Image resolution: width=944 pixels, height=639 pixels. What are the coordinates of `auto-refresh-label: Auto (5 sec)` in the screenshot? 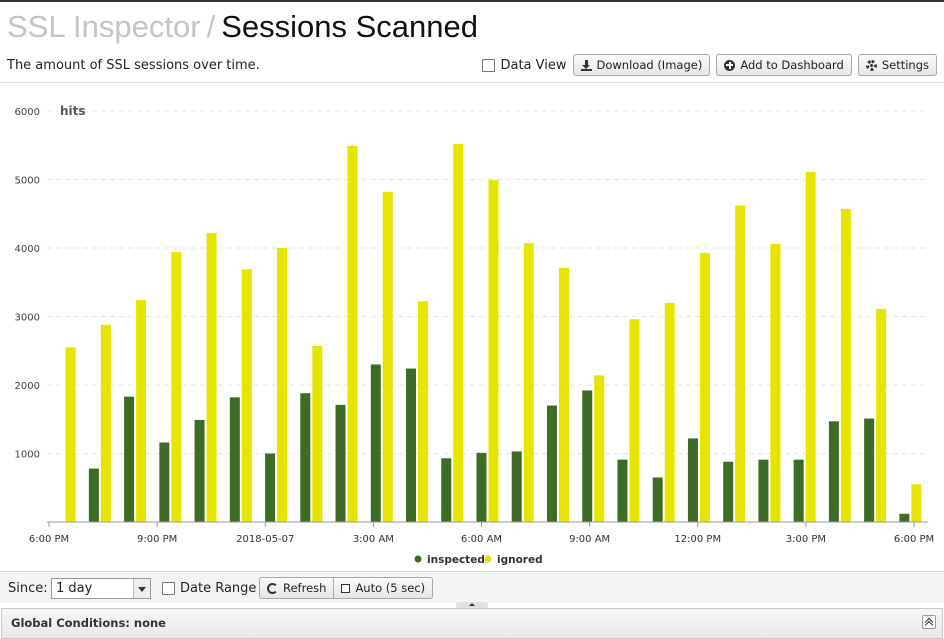 It's located at (390, 588).